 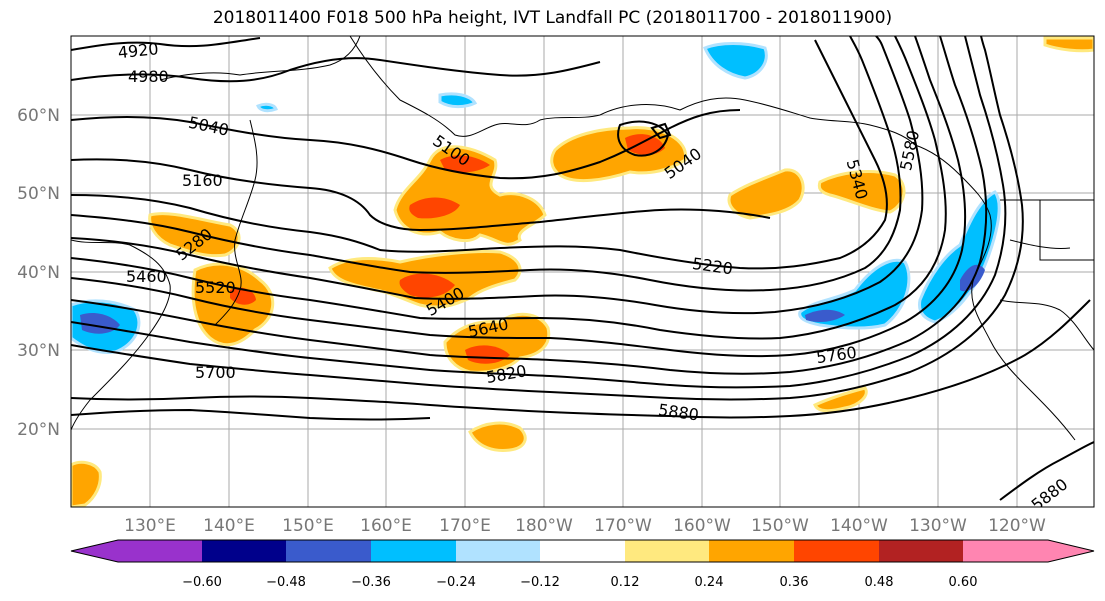 What do you see at coordinates (94, 551) in the screenshot?
I see `colorbar-extend-low` at bounding box center [94, 551].